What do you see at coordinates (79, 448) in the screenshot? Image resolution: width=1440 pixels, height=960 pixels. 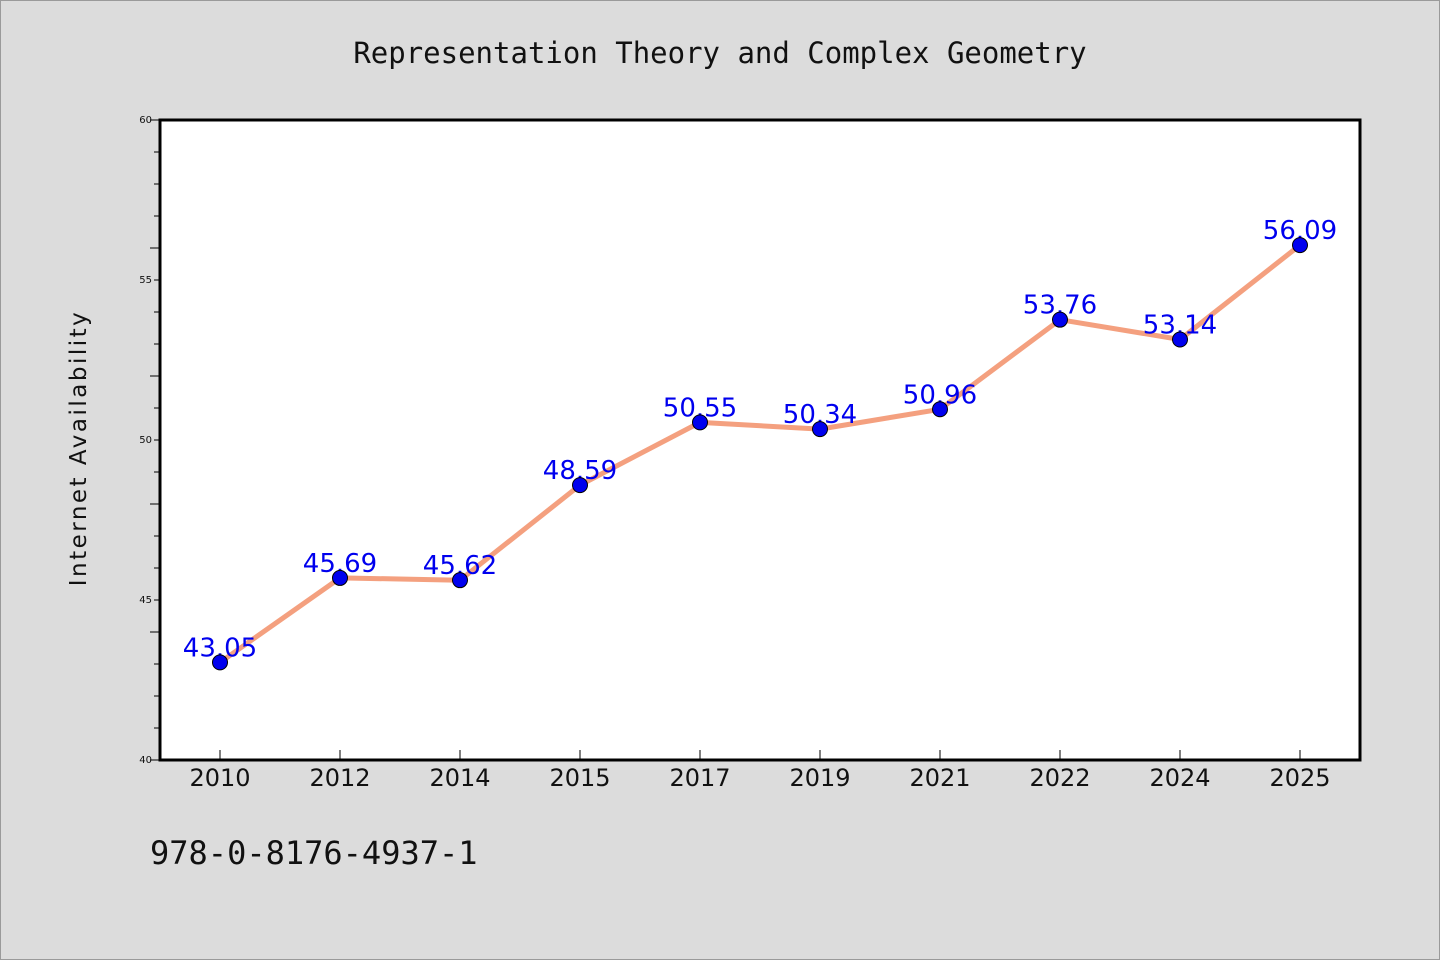 I see `y-axis-label: Internet Availability` at bounding box center [79, 448].